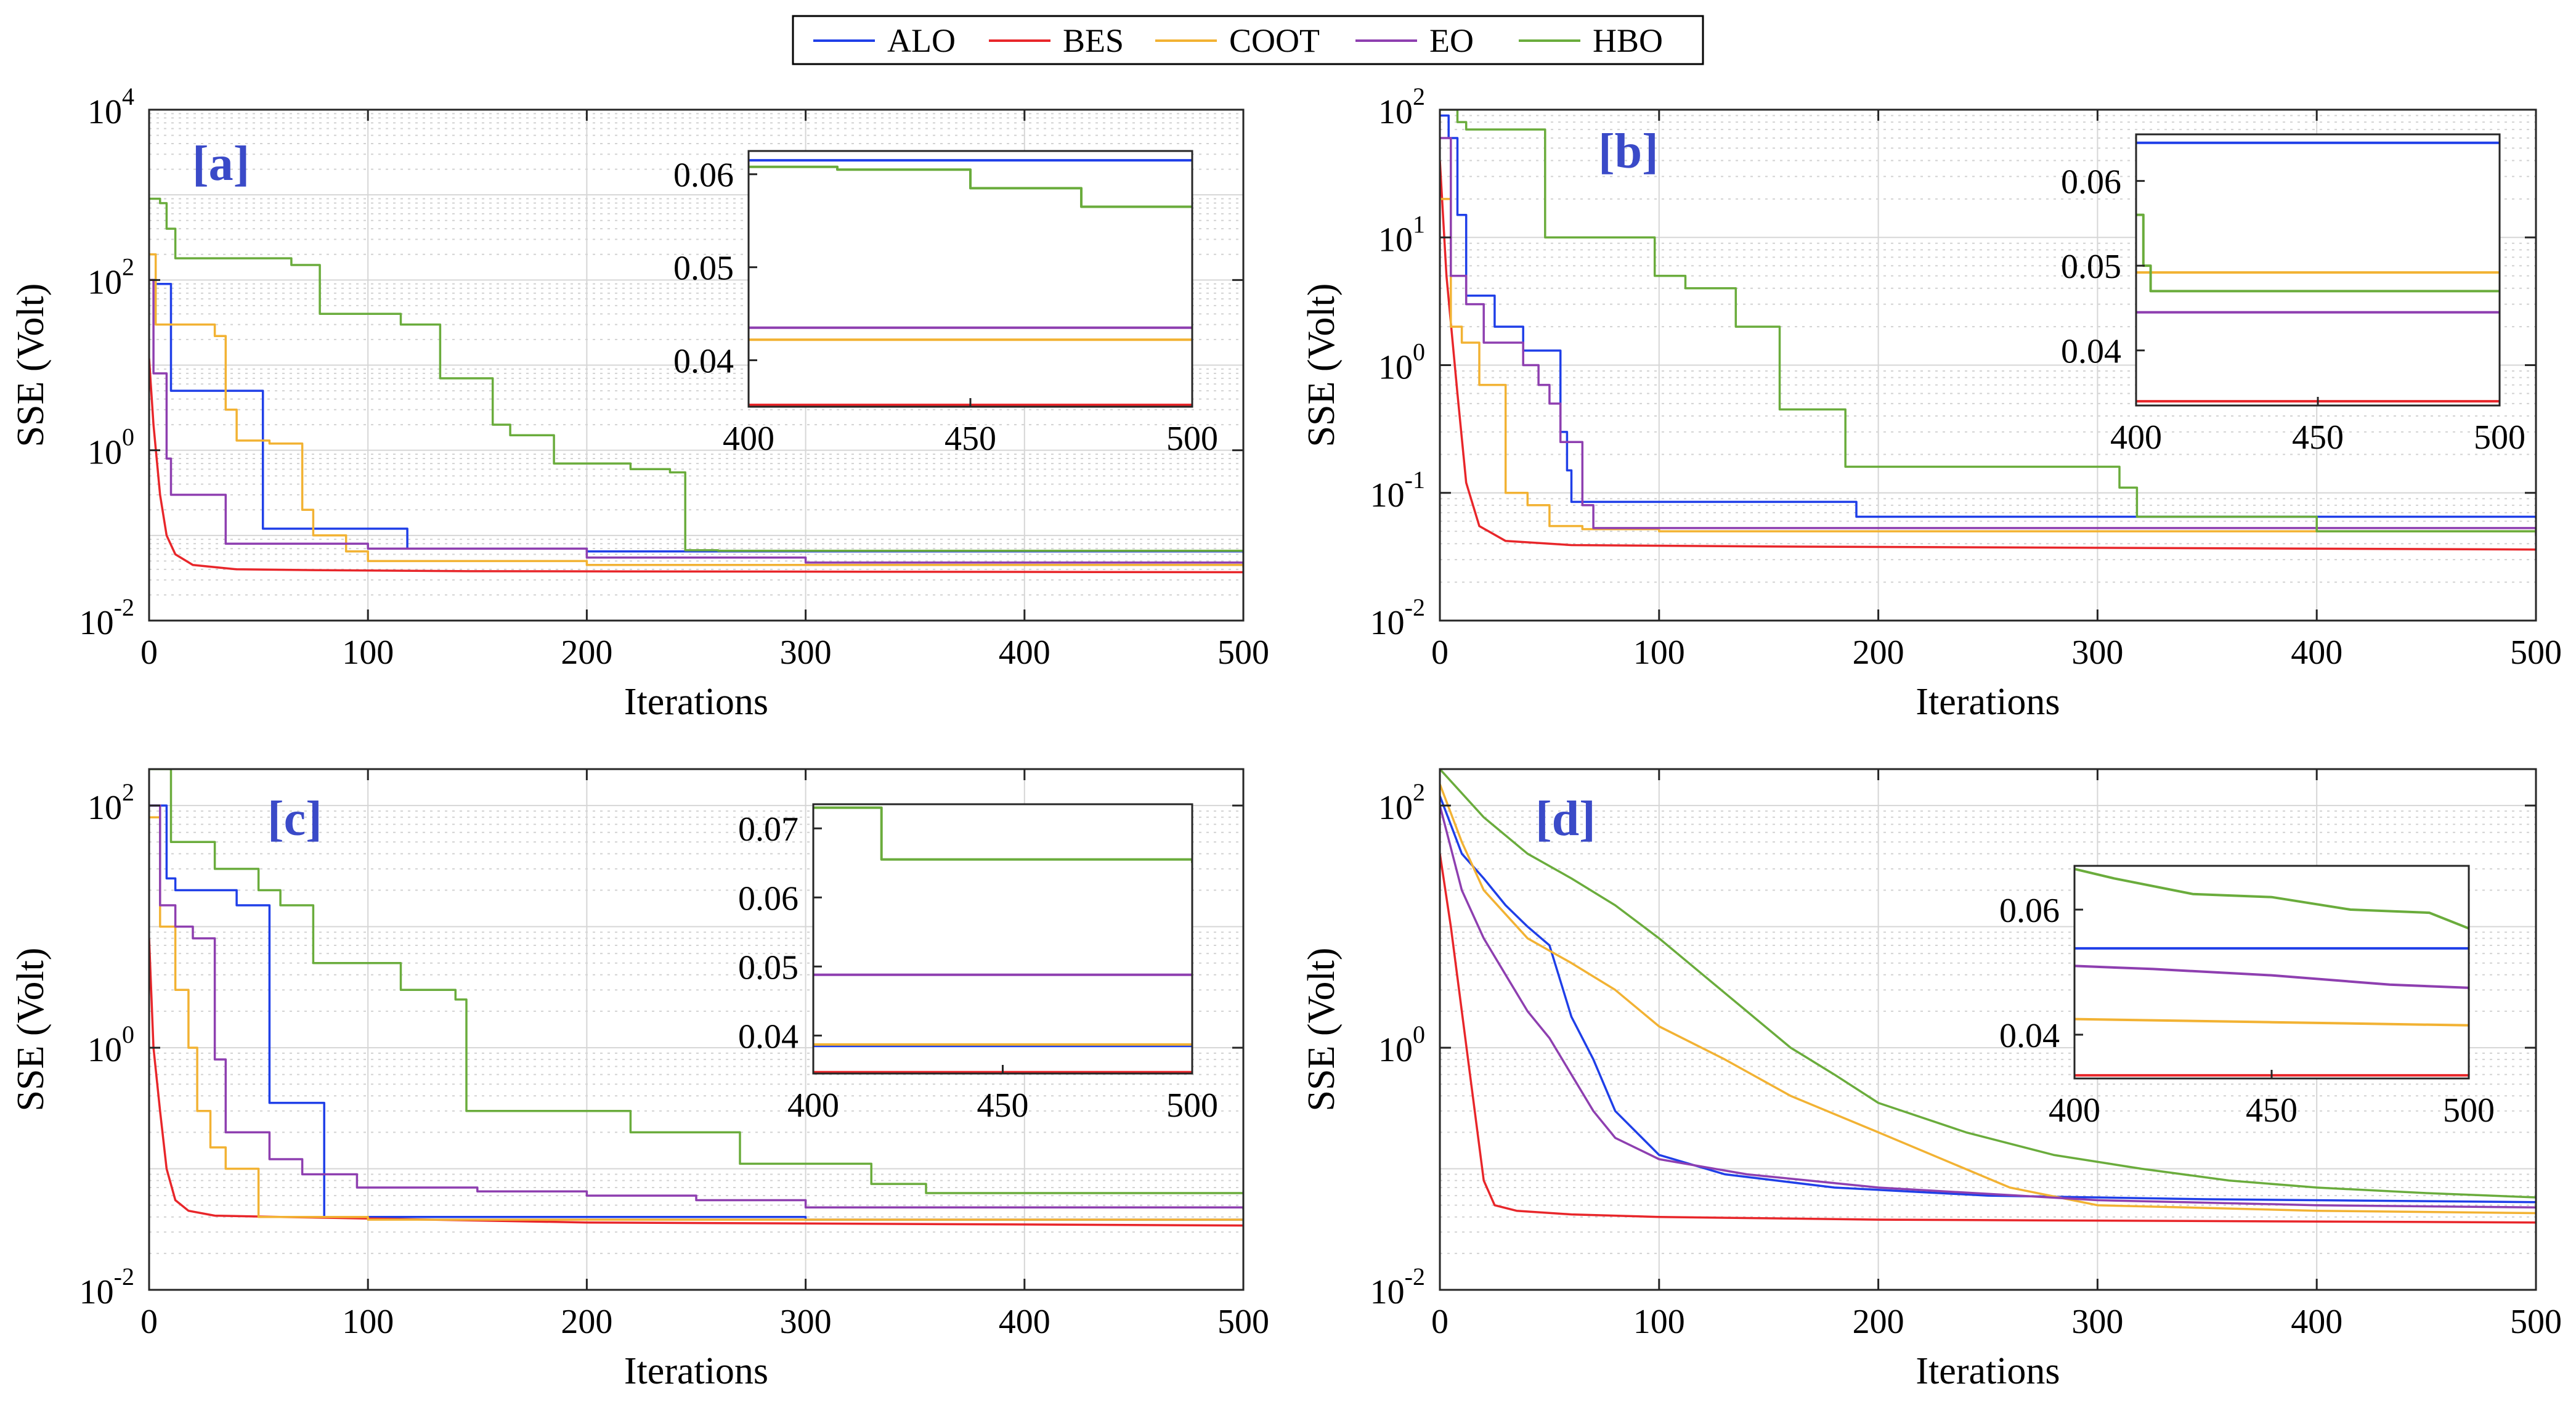  What do you see at coordinates (1401, 235) in the screenshot?
I see `y-tick-label: 10¹` at bounding box center [1401, 235].